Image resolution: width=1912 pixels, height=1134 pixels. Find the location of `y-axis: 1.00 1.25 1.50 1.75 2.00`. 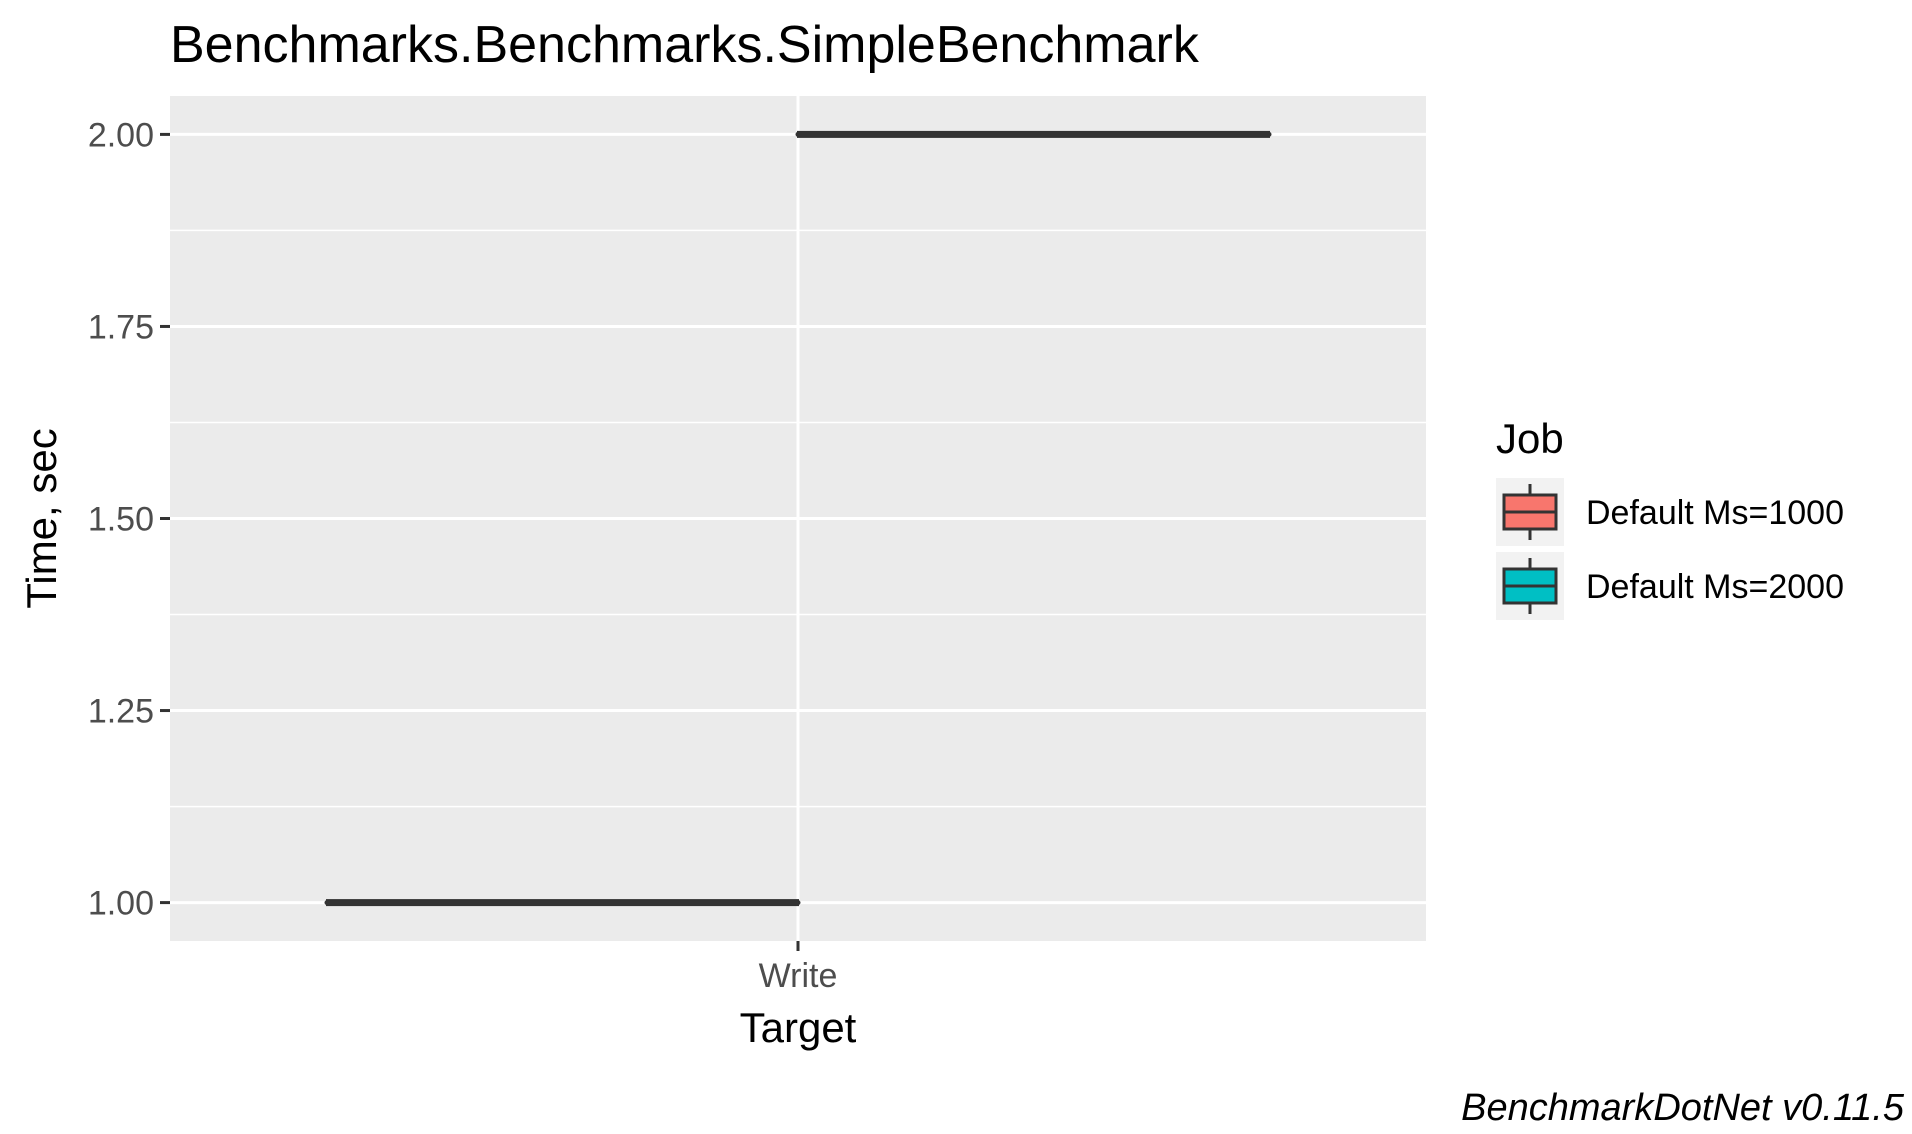

y-axis: 1.00 1.25 1.50 1.75 2.00 is located at coordinates (129, 519).